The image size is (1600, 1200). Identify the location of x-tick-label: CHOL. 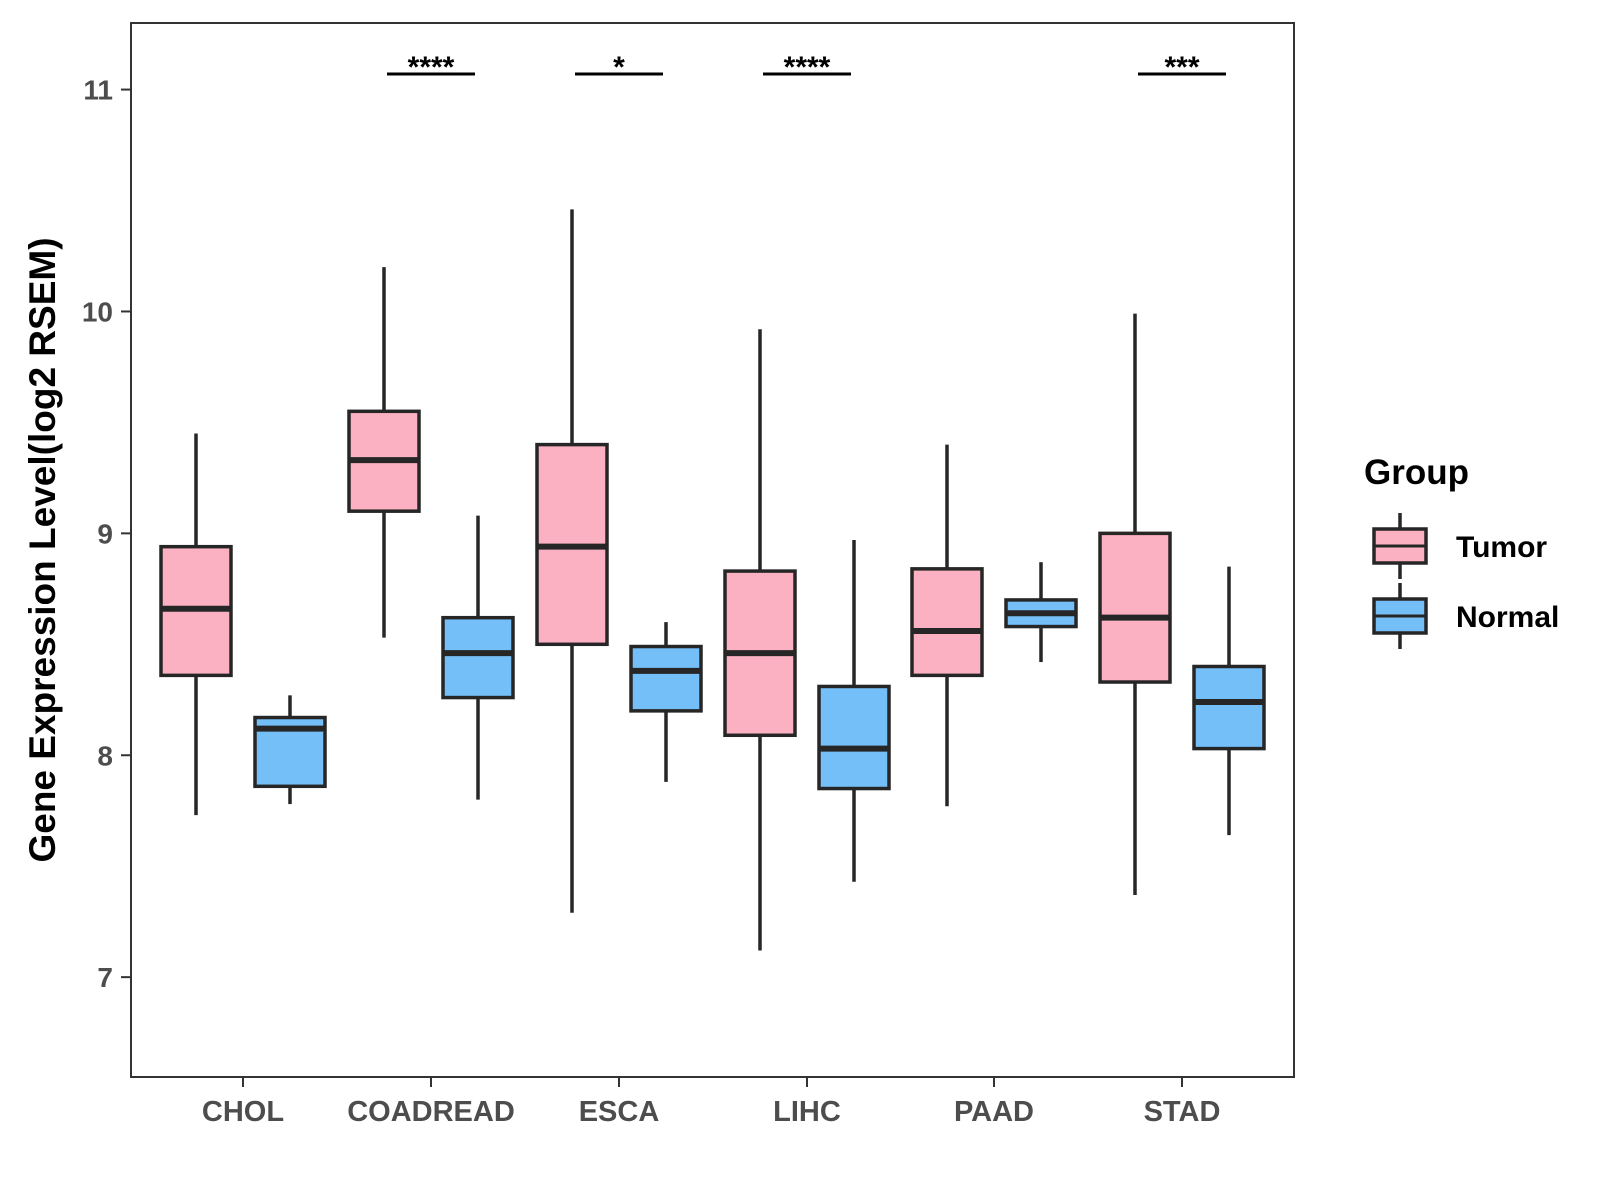
(243, 1112).